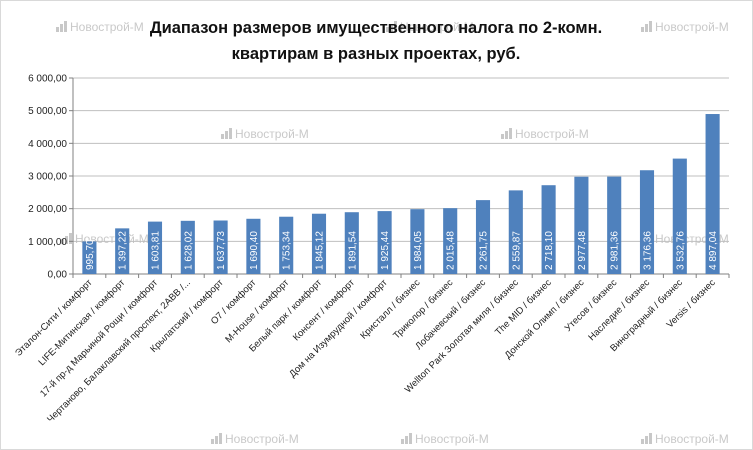  Describe the element at coordinates (90, 254) in the screenshot. I see `bar-value-label: 995,70` at that location.